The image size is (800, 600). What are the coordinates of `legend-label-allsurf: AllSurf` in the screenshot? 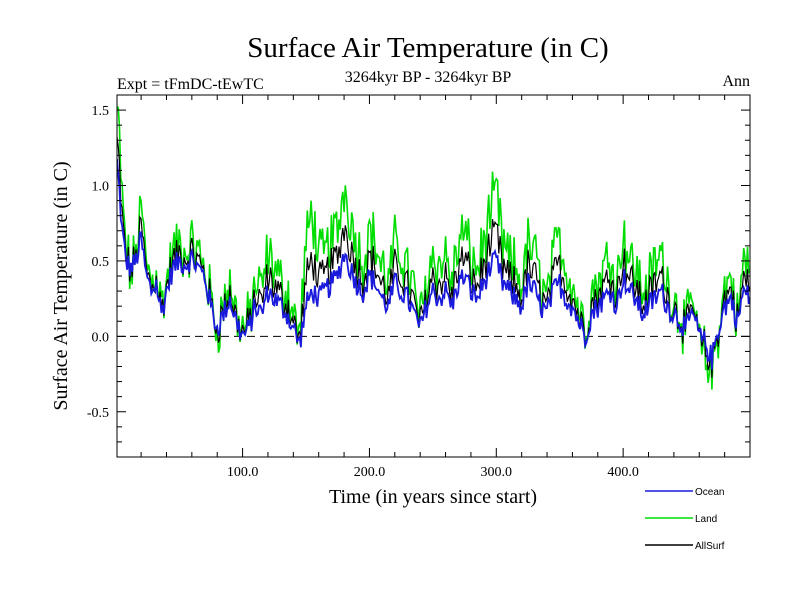 It's located at (710, 546).